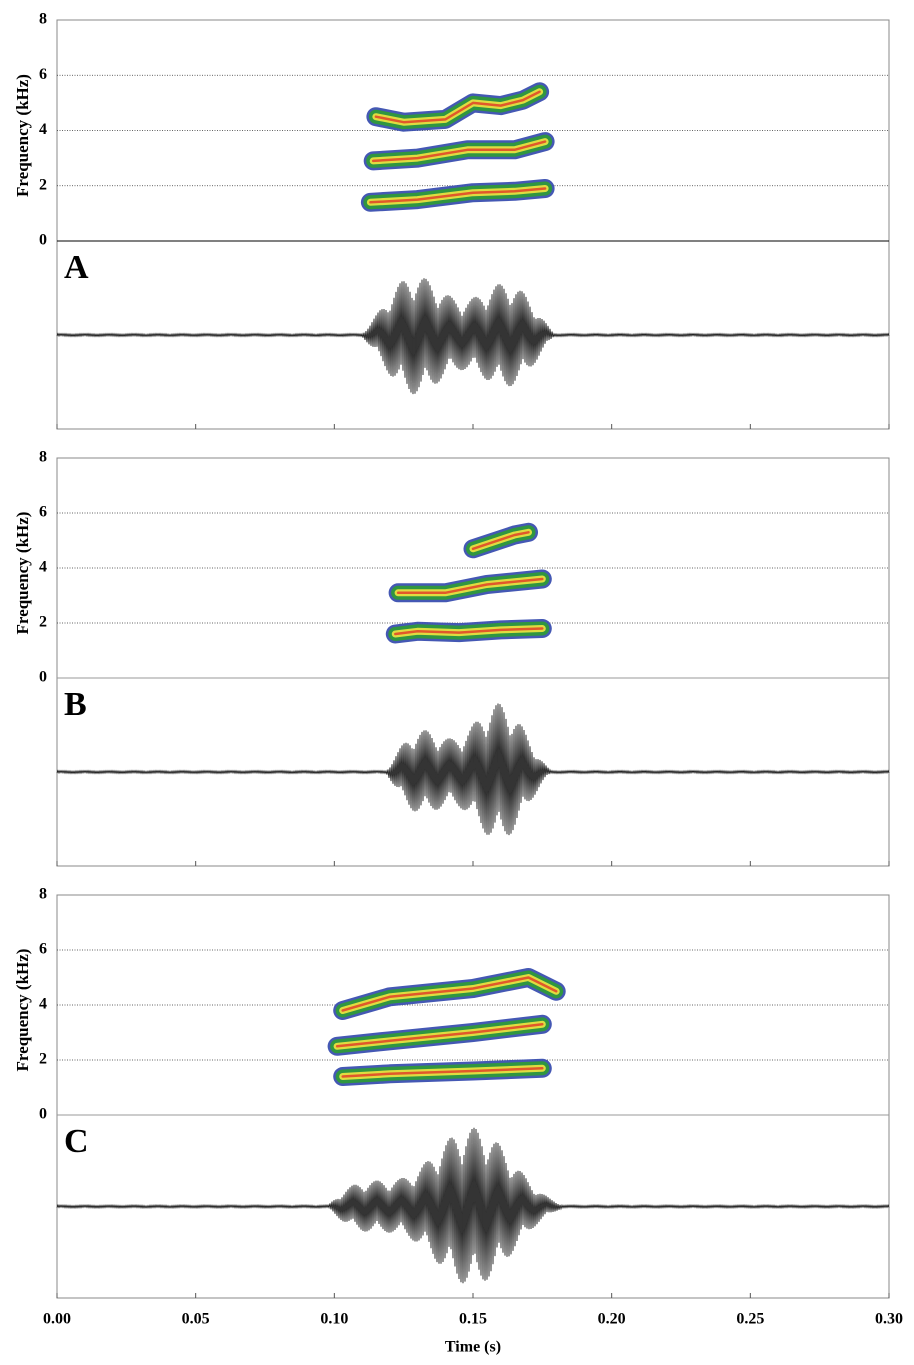 This screenshot has width=914, height=1365. Describe the element at coordinates (889, 1319) in the screenshot. I see `x-tick-label: 0.30` at that location.